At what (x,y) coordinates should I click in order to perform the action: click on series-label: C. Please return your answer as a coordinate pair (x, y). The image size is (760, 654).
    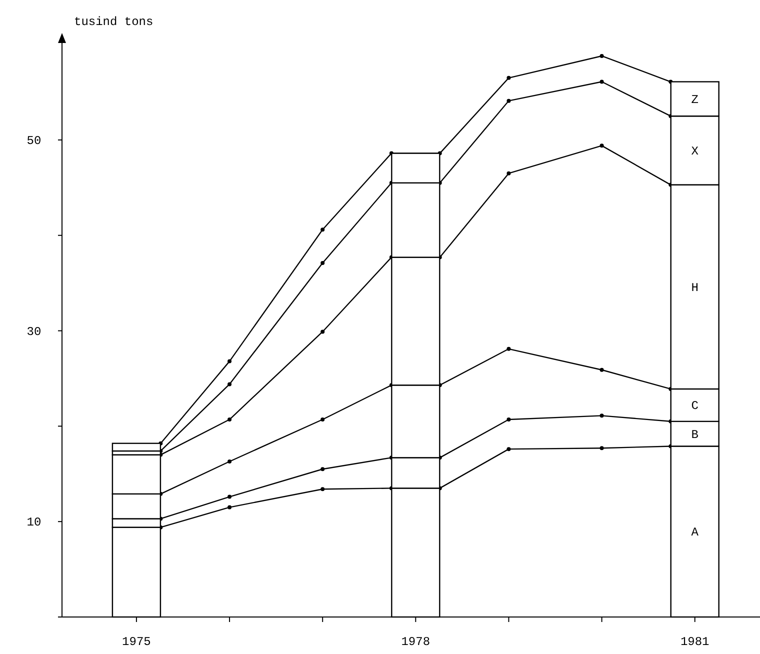
    Looking at the image, I should click on (694, 406).